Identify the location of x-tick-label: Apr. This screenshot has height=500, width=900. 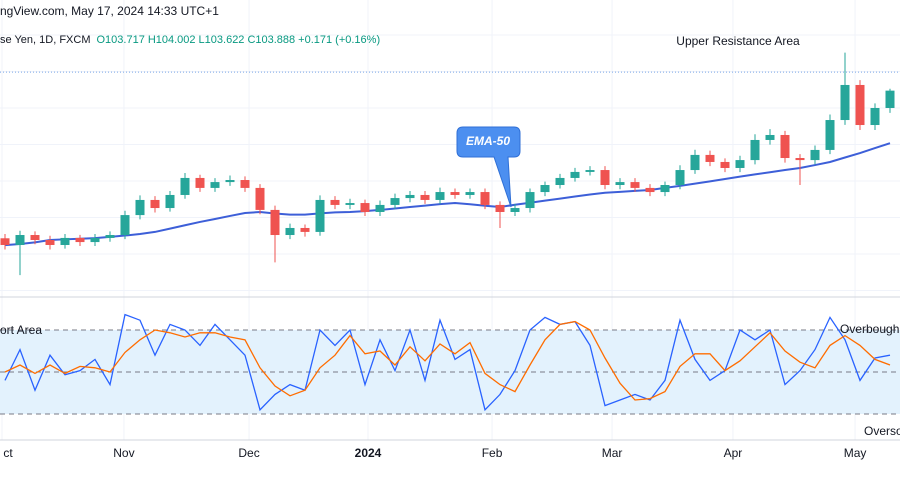
(733, 453).